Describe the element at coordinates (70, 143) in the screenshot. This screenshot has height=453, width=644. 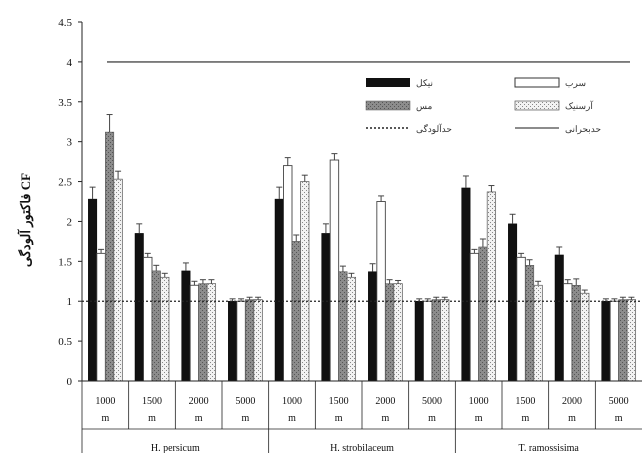
I see `y-tick-label: 3` at that location.